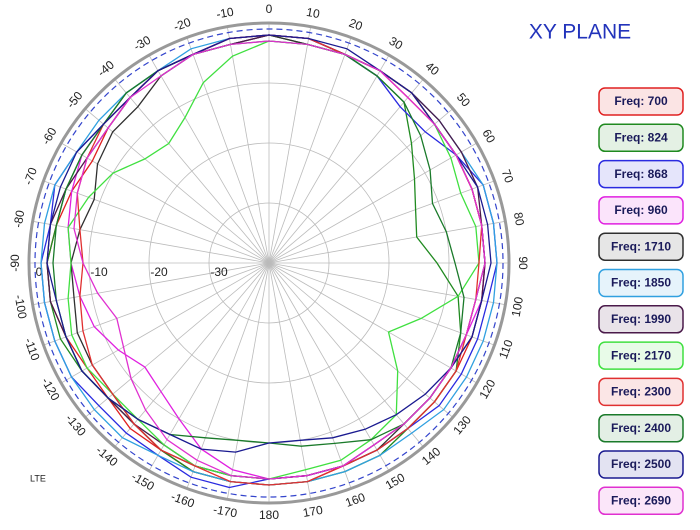 Image resolution: width=700 pixels, height=530 pixels. Describe the element at coordinates (269, 9) in the screenshot. I see `theta-tick-label: 0` at that location.